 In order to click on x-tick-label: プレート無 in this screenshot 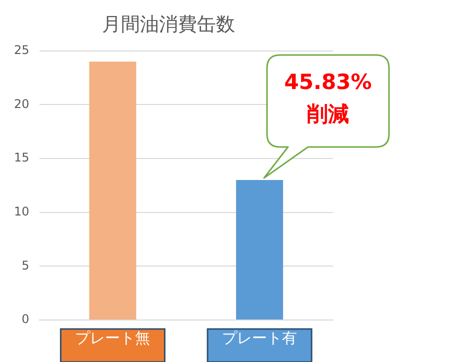, I will do `click(112, 337)`.